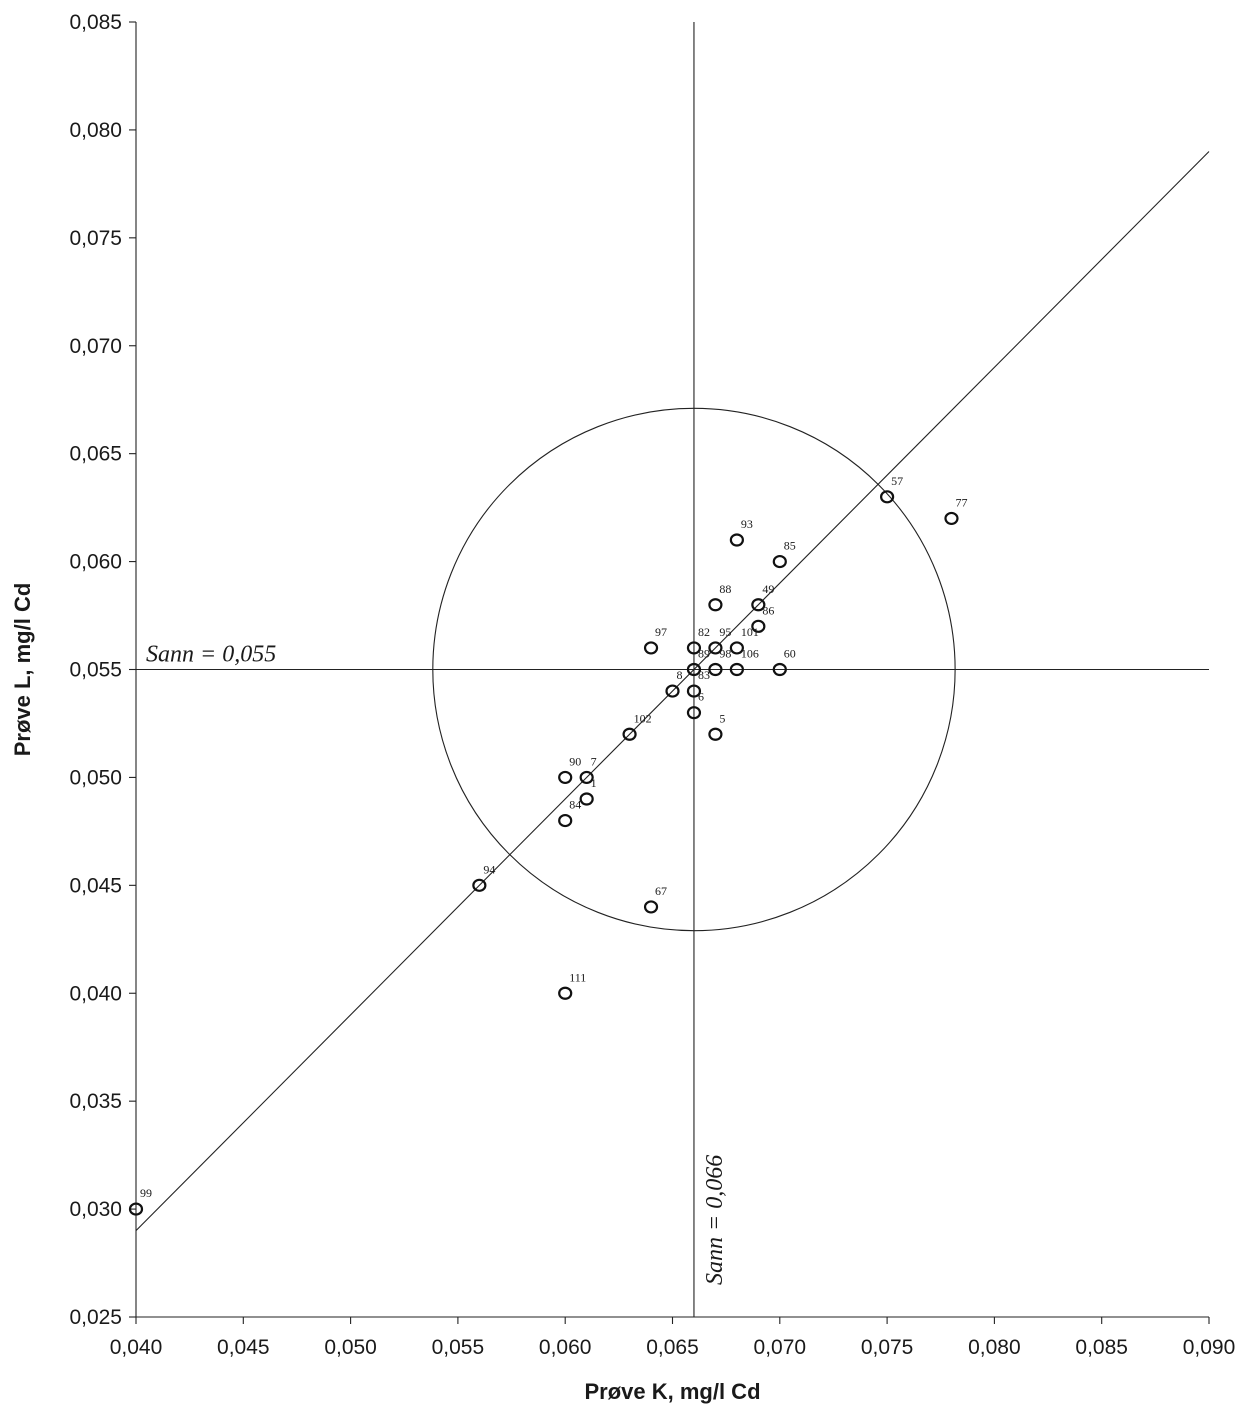 This screenshot has width=1245, height=1423. What do you see at coordinates (22, 670) in the screenshot?
I see `y-axis-title: Prøve L, mg/l Cd` at bounding box center [22, 670].